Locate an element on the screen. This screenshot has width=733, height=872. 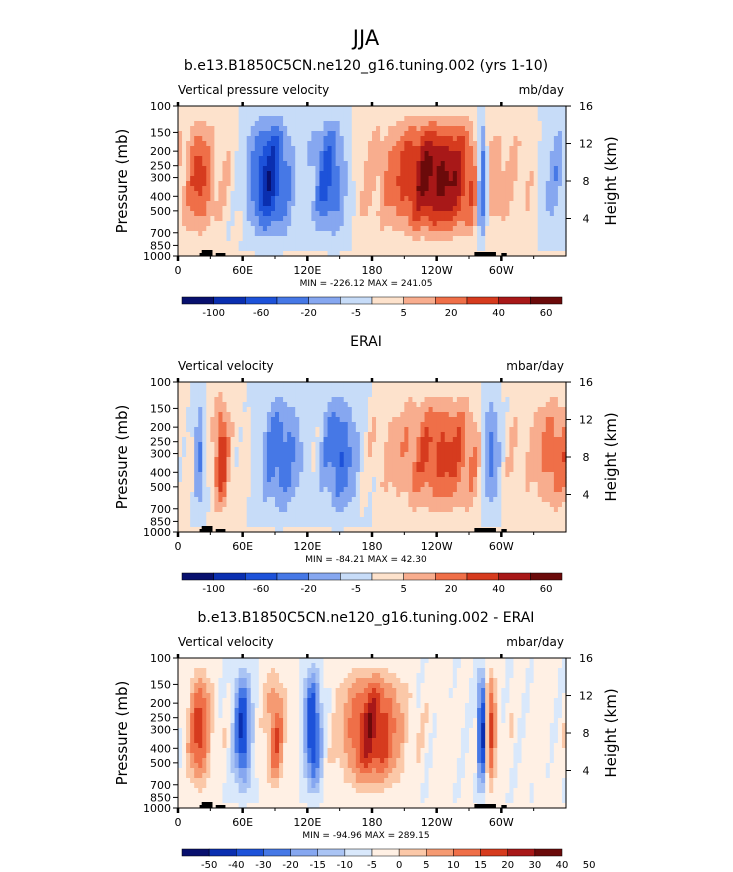
y2-tick-label: 12 is located at coordinates (586, 144).